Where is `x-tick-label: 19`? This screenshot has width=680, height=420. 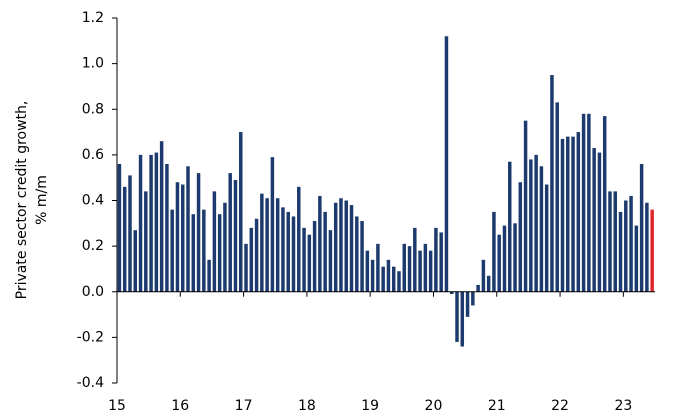 x-tick-label: 19 is located at coordinates (370, 406).